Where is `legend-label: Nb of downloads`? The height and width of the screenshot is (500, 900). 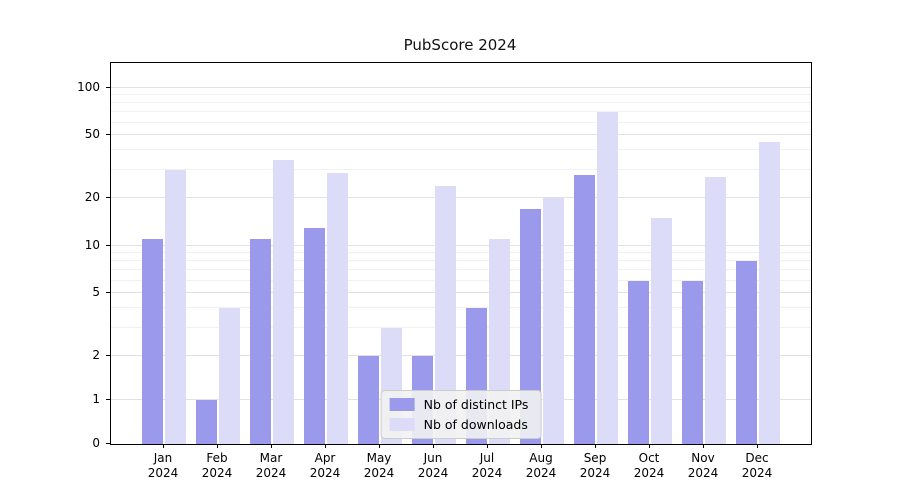
legend-label: Nb of downloads is located at coordinates (475, 424).